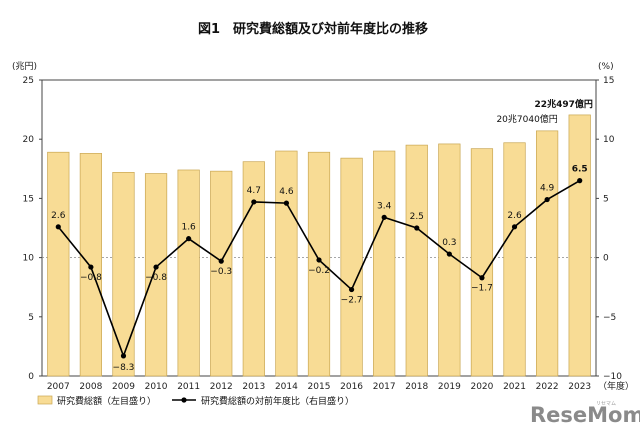 This screenshot has width=640, height=436. I want to click on right-tick-label: −5, so click(609, 318).